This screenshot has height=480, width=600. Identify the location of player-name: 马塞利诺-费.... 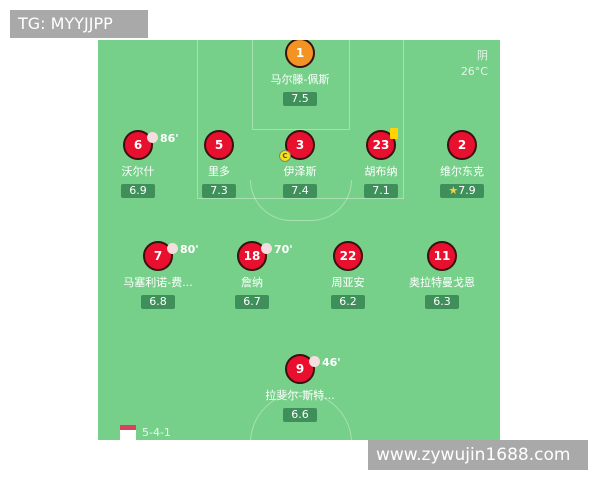
(158, 282).